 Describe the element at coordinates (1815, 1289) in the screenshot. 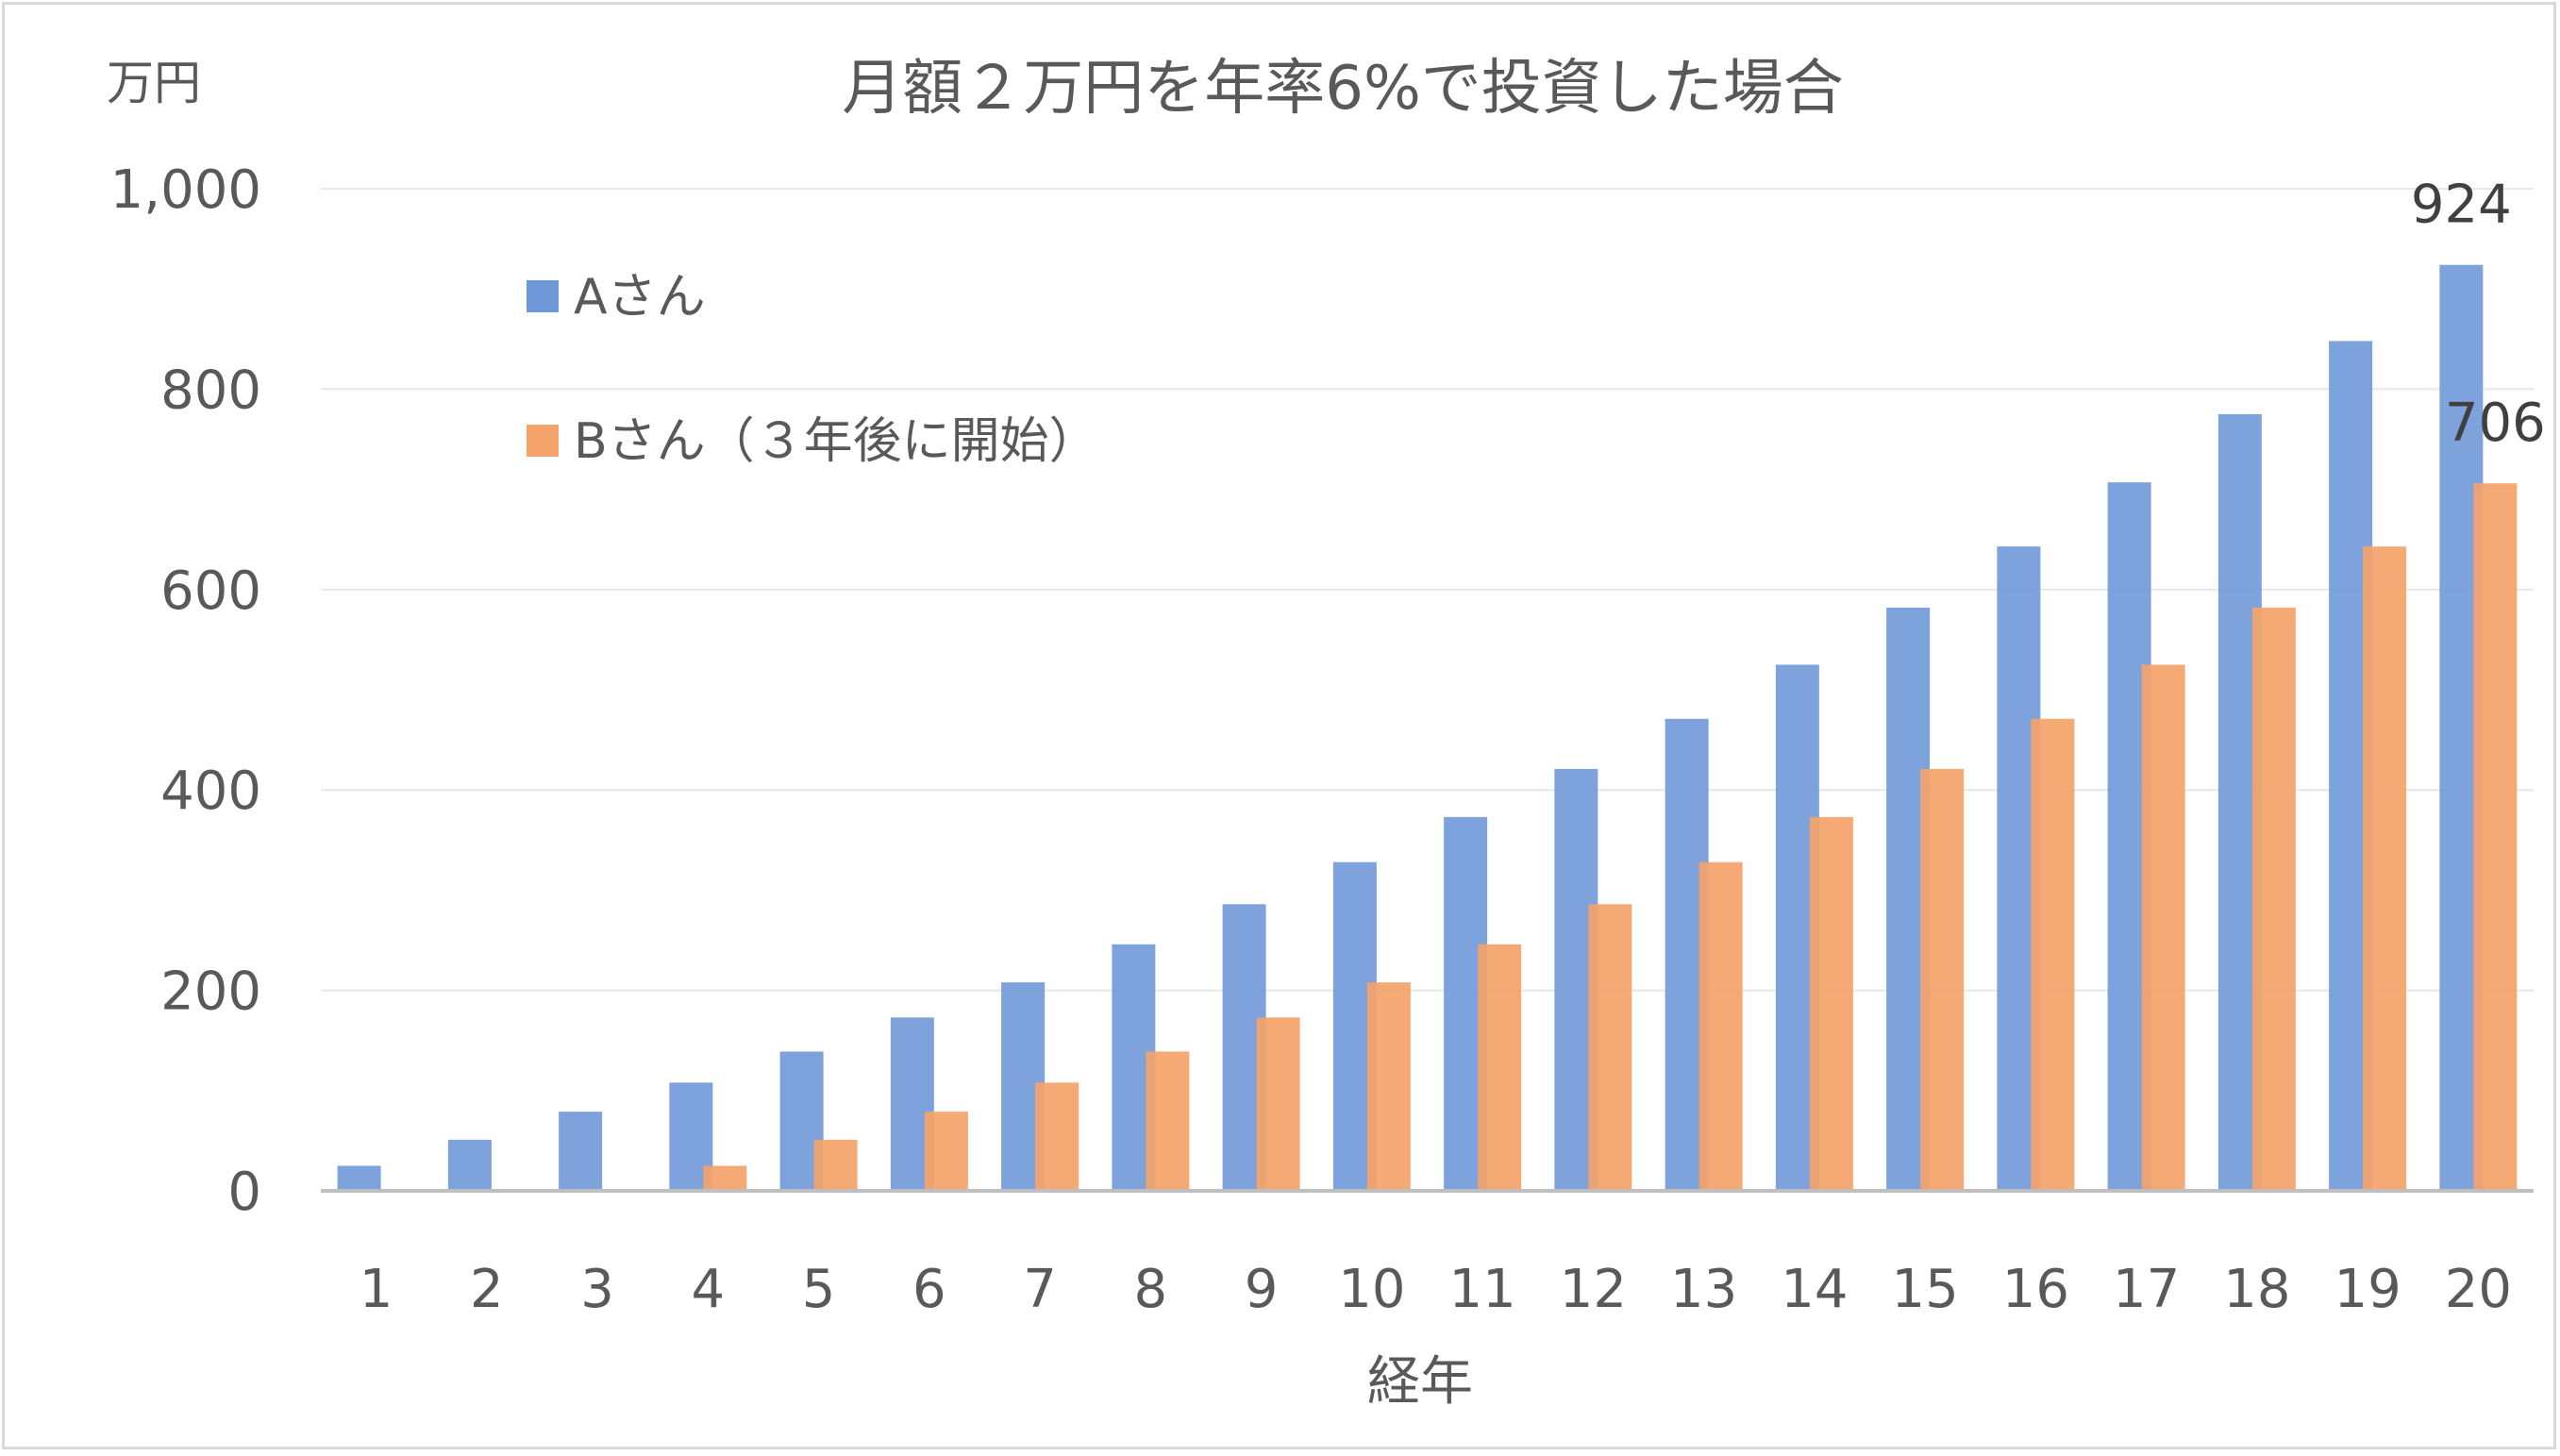

I see `x-tick-label: 14` at that location.